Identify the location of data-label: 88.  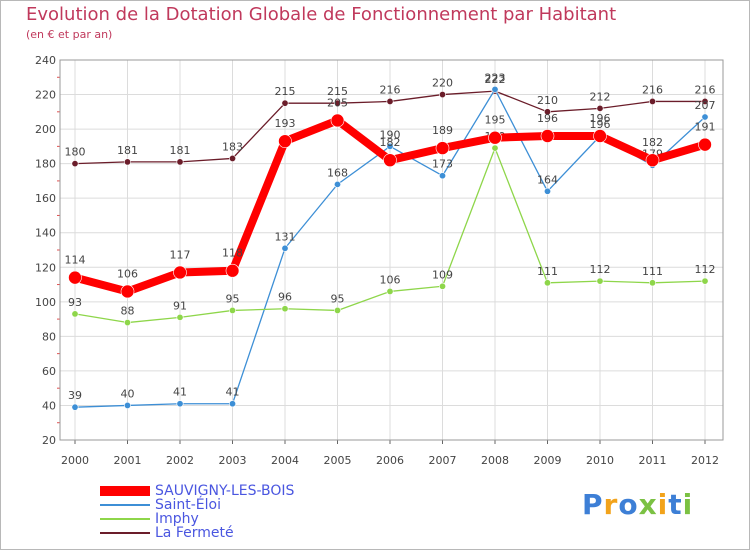
(128, 311).